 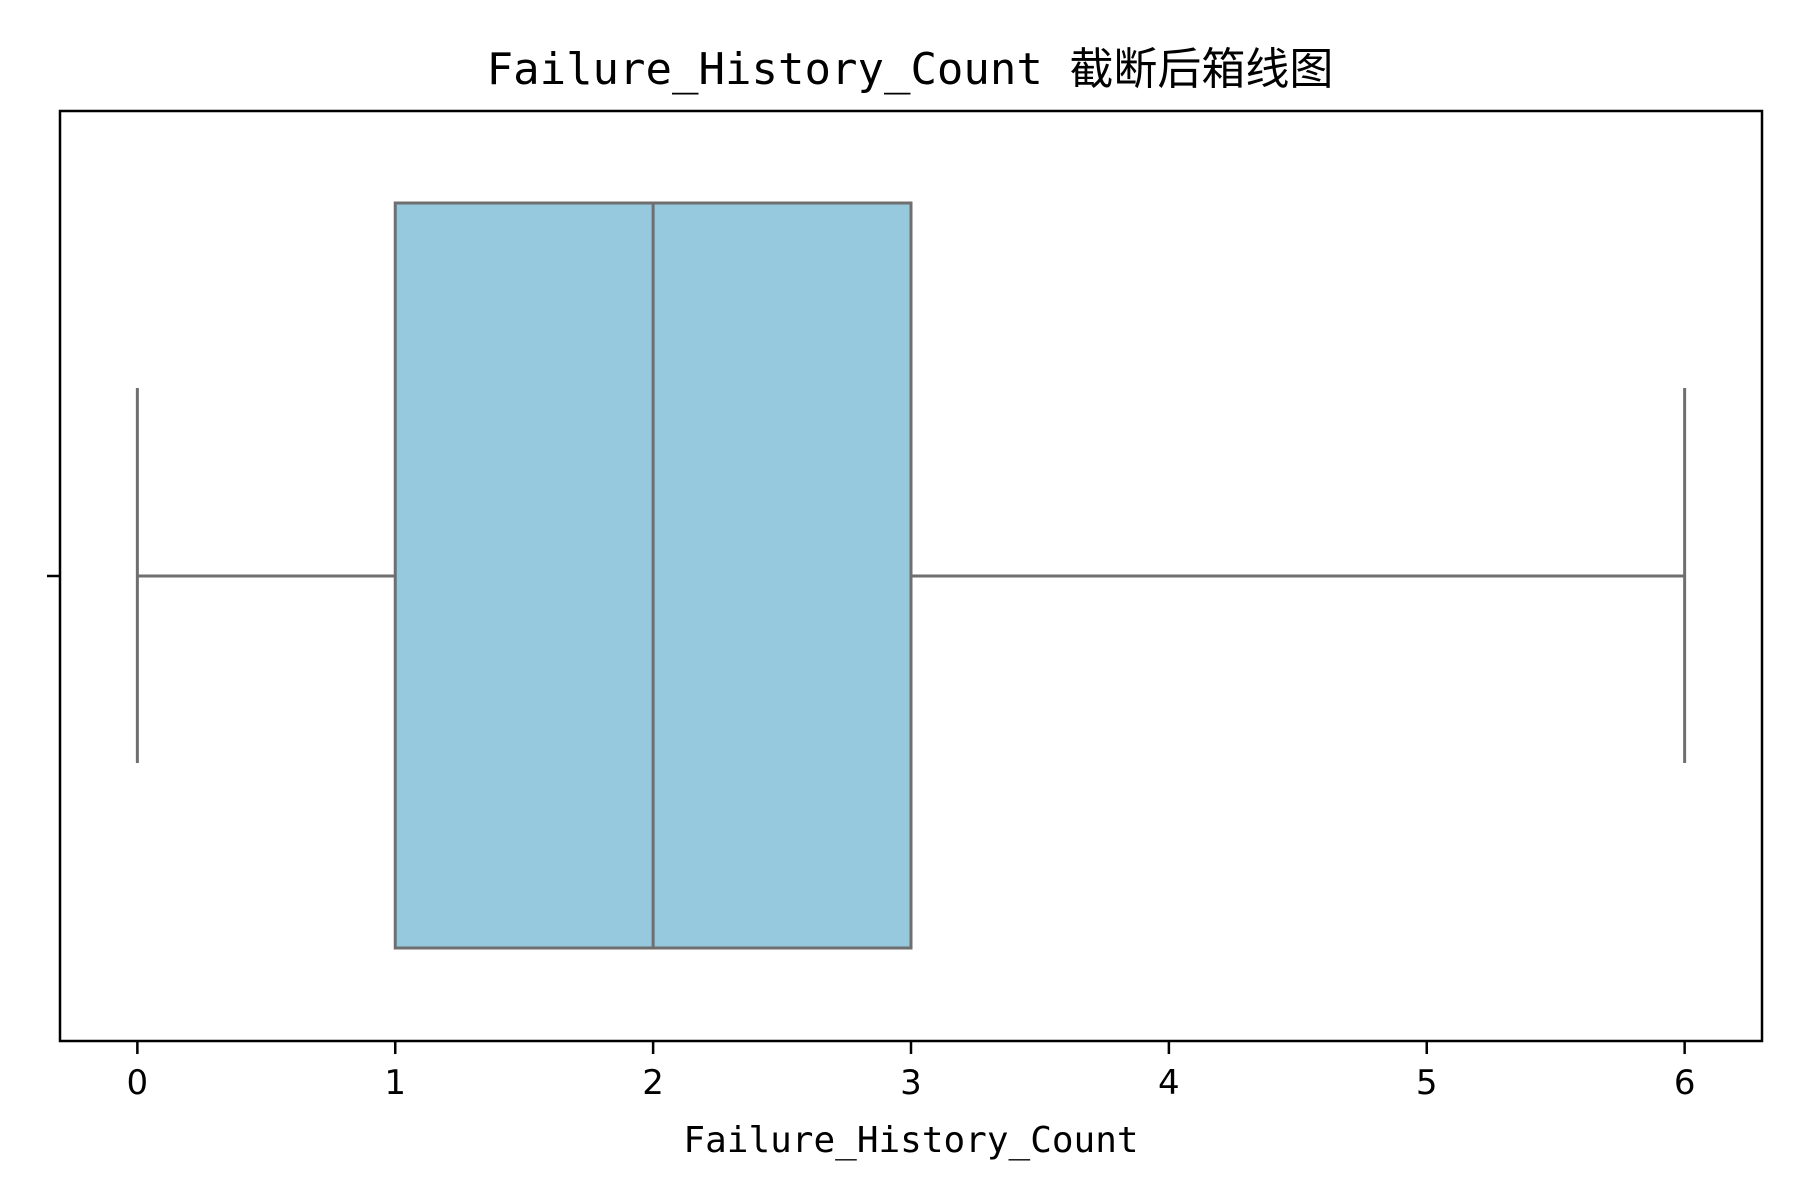 What do you see at coordinates (911, 1083) in the screenshot?
I see `x-tick-label: 3` at bounding box center [911, 1083].